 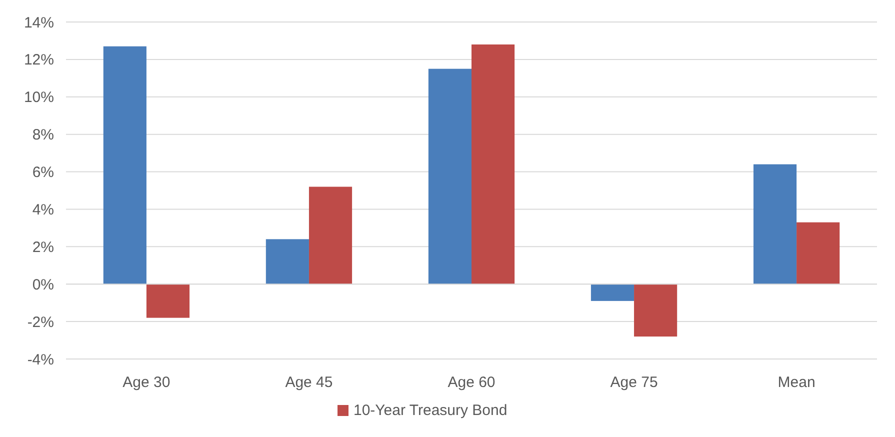 What do you see at coordinates (39, 97) in the screenshot?
I see `y-tick-label: 10%` at bounding box center [39, 97].